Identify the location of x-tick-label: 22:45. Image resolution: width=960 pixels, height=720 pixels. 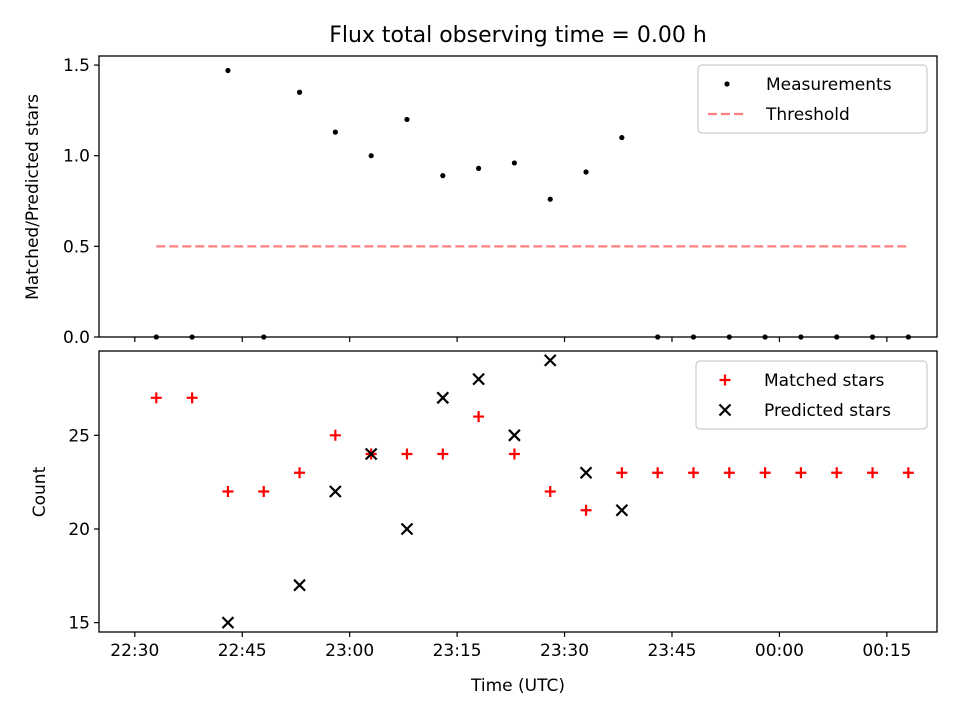
(242, 651).